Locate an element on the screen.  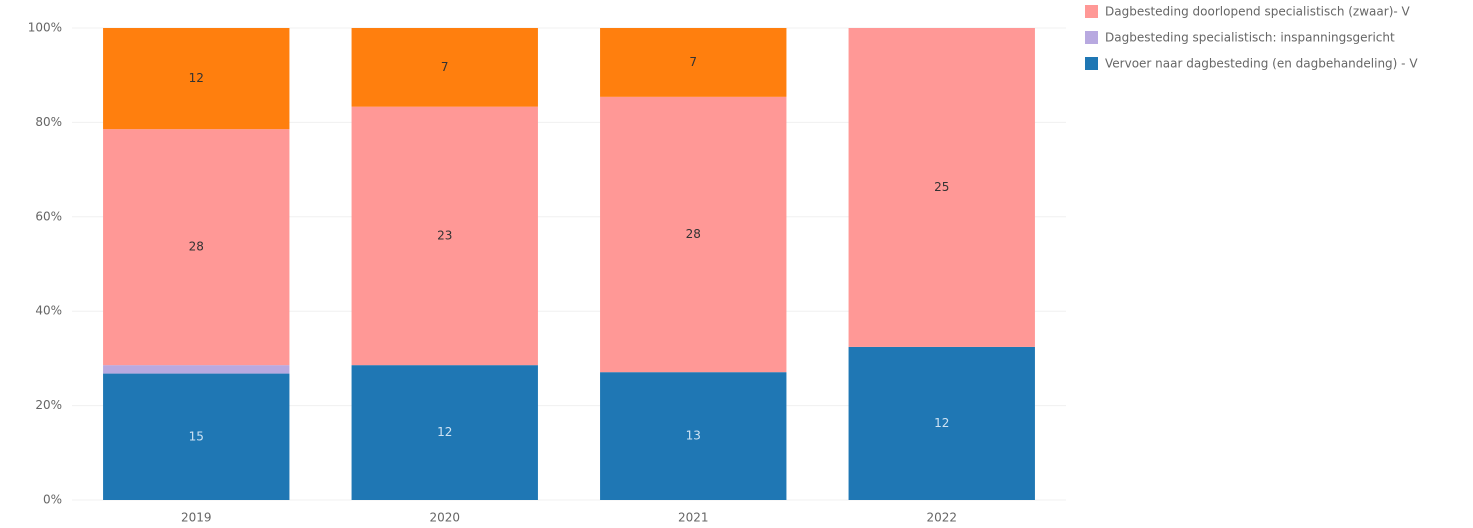
y-tick-label: 0% is located at coordinates (52, 500).